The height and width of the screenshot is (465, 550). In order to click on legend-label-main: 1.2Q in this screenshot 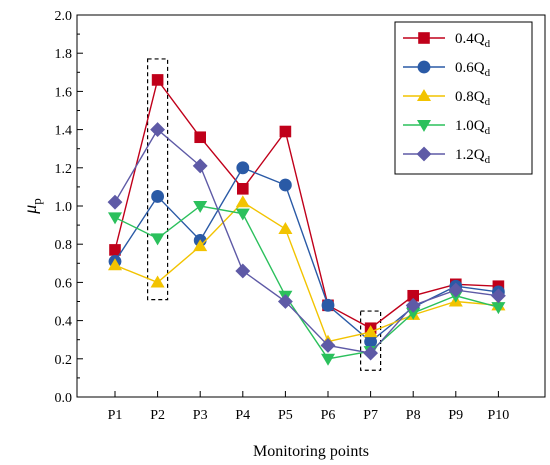, I will do `click(470, 155)`.